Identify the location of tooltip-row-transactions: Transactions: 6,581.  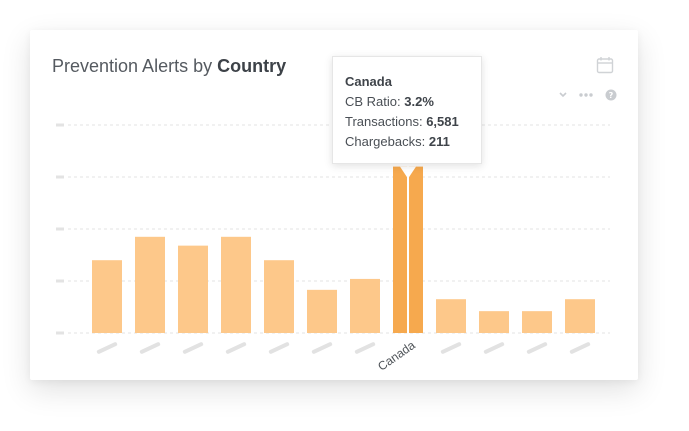
(413, 122).